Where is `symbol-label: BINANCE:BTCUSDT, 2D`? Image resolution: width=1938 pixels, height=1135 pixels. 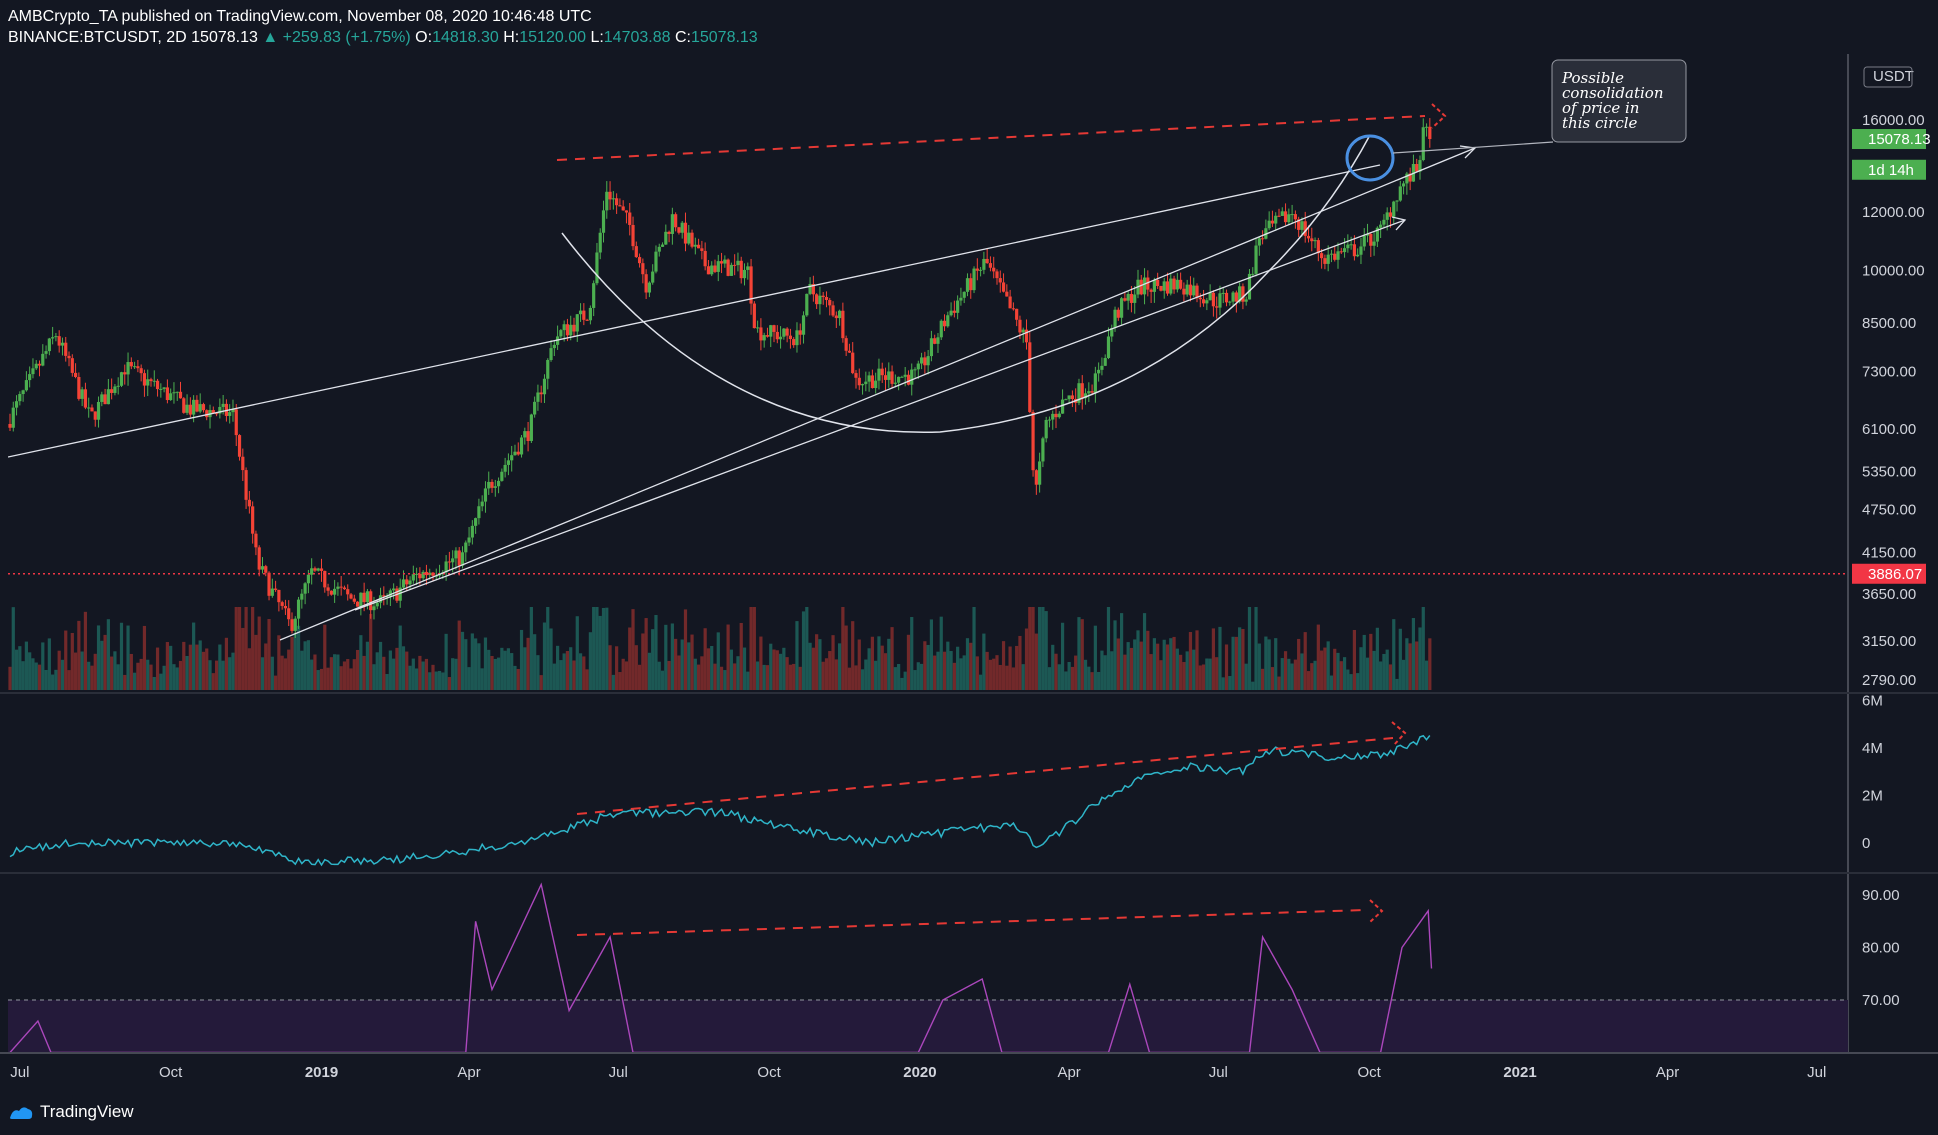 symbol-label: BINANCE:BTCUSDT, 2D is located at coordinates (97, 37).